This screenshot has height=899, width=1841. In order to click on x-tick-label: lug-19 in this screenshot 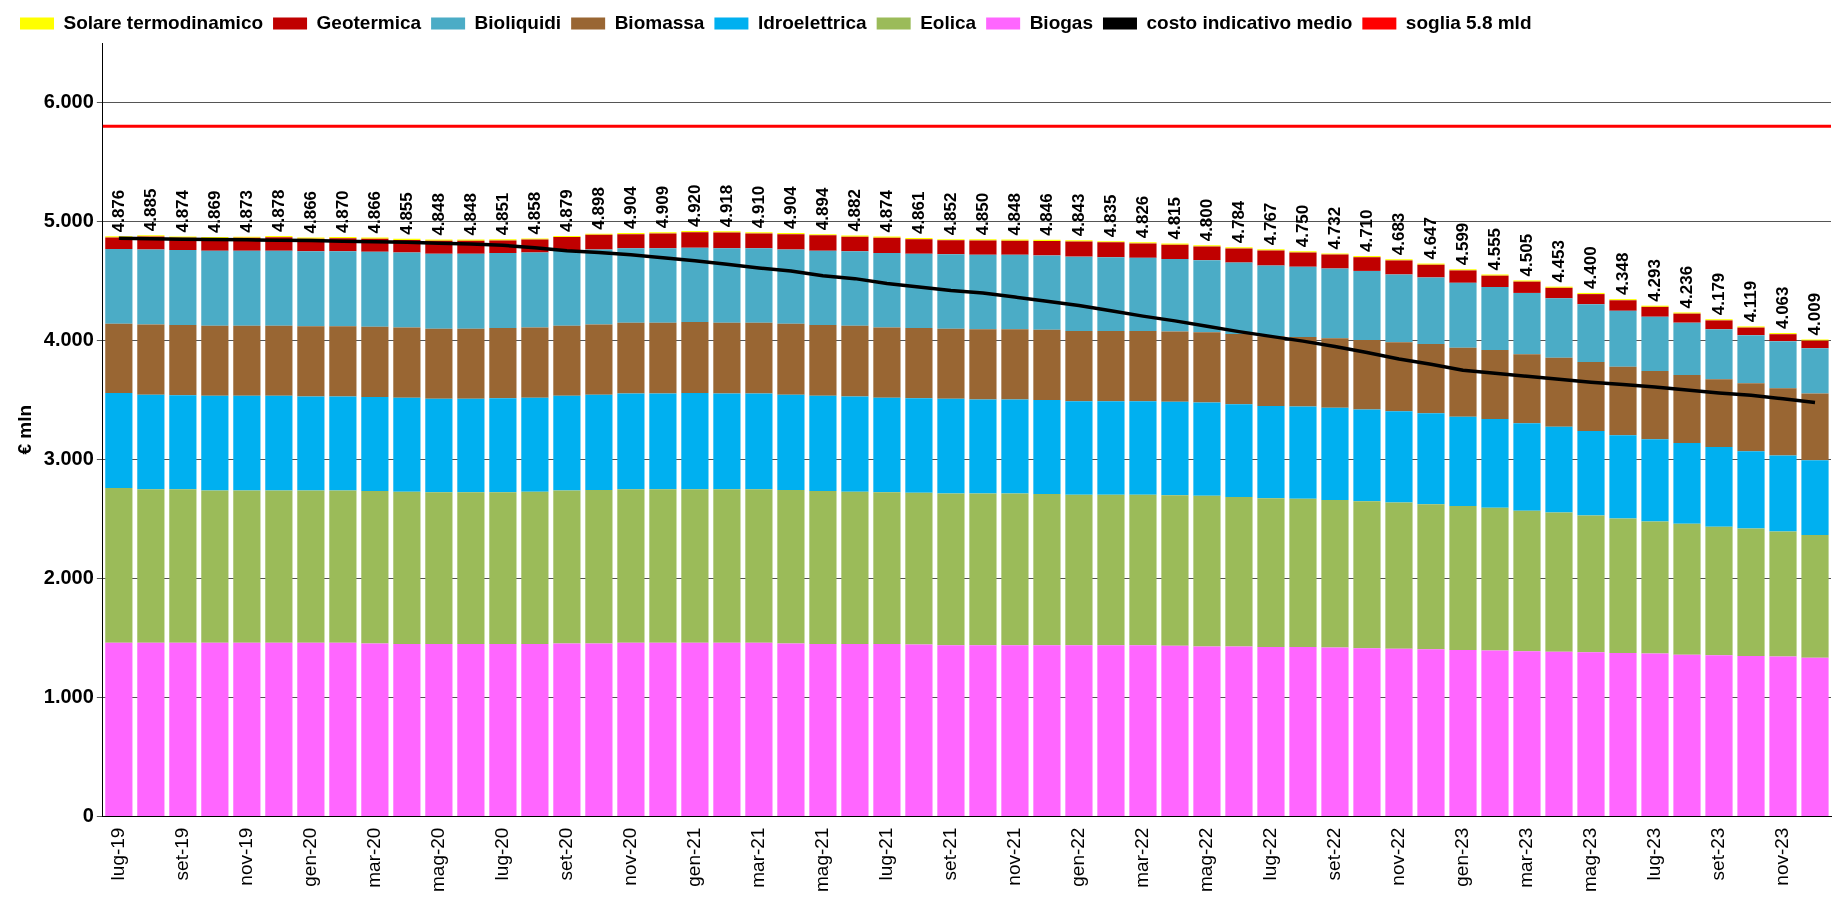, I will do `click(118, 854)`.